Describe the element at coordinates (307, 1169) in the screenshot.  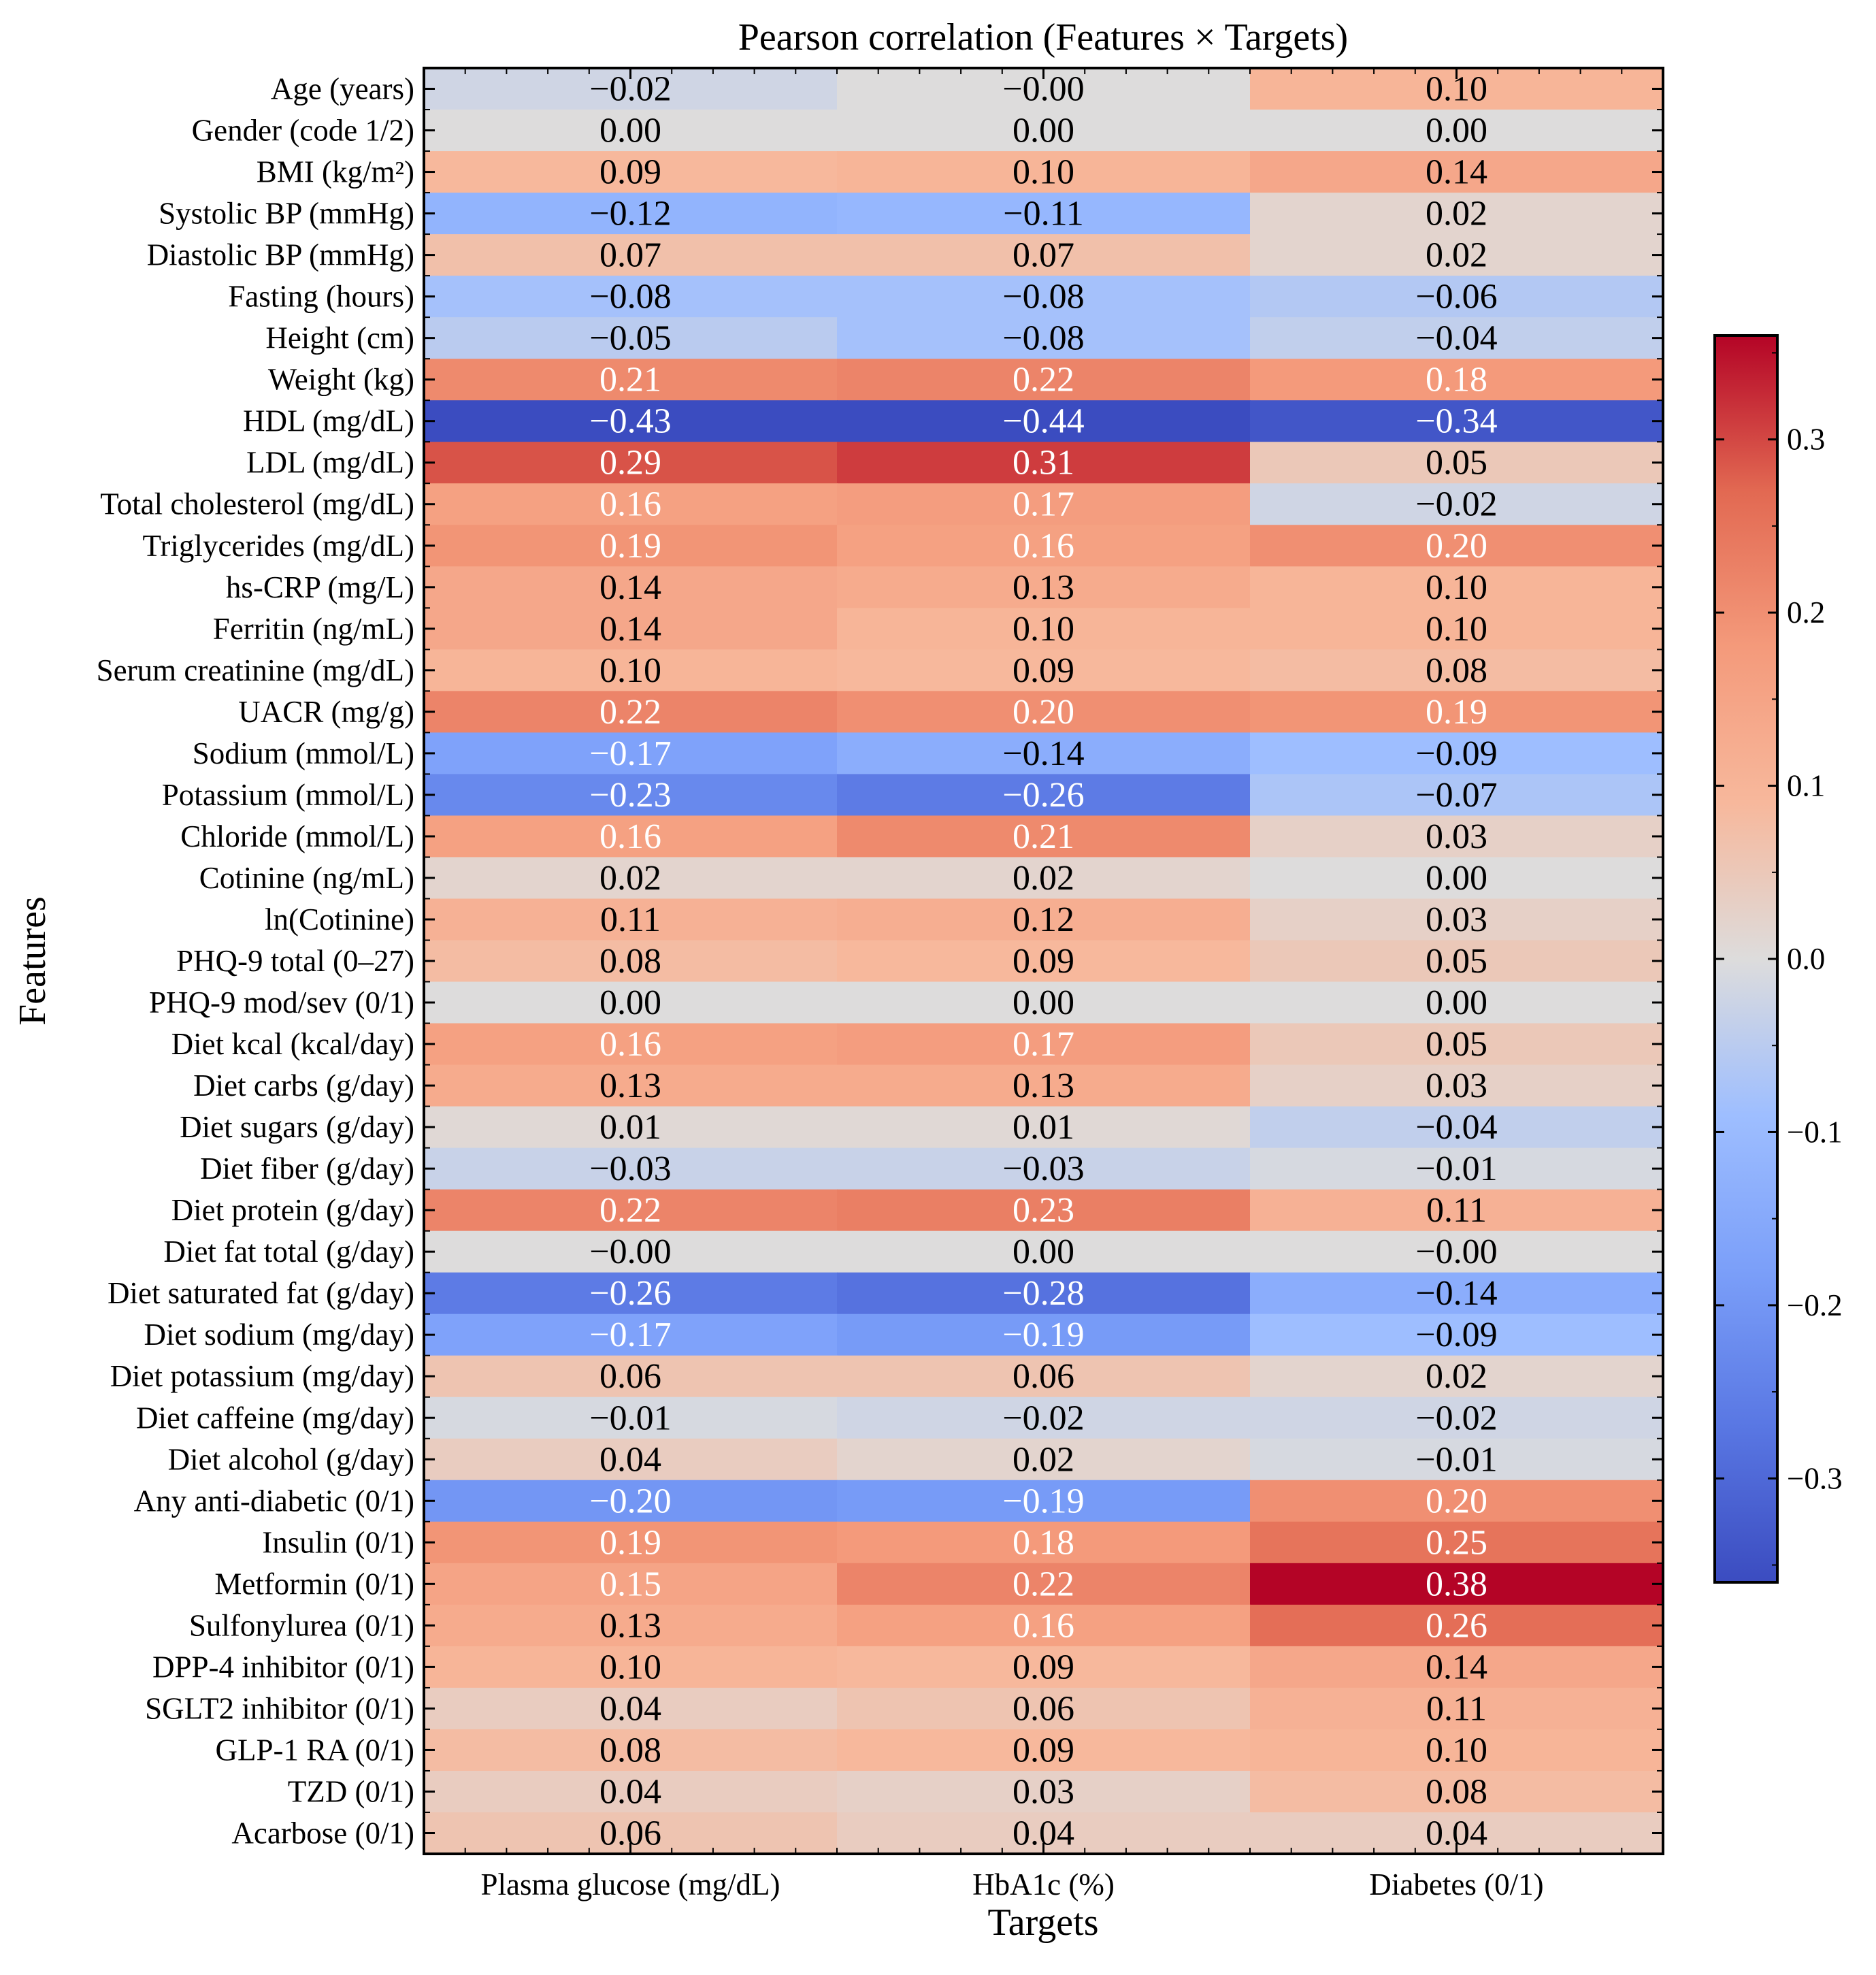
I see `y-tick-label: Diet fiber (g/day)` at that location.